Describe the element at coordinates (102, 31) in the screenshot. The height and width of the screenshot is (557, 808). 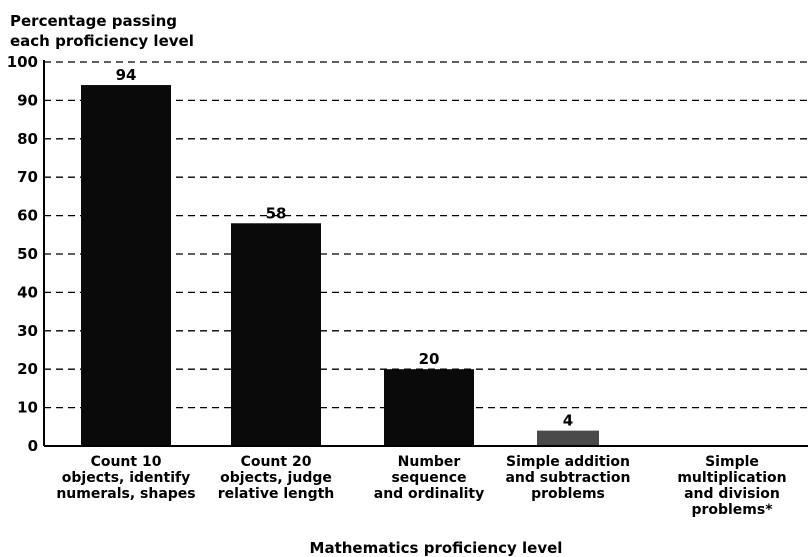
I see `y-axis-title: Percentage passing each proficiency level` at that location.